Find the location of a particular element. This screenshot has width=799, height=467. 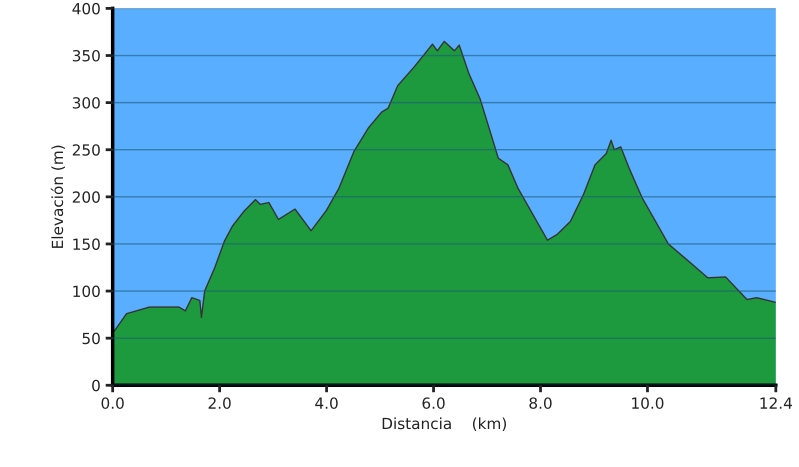

x-tick-label: 6.0 is located at coordinates (433, 403).